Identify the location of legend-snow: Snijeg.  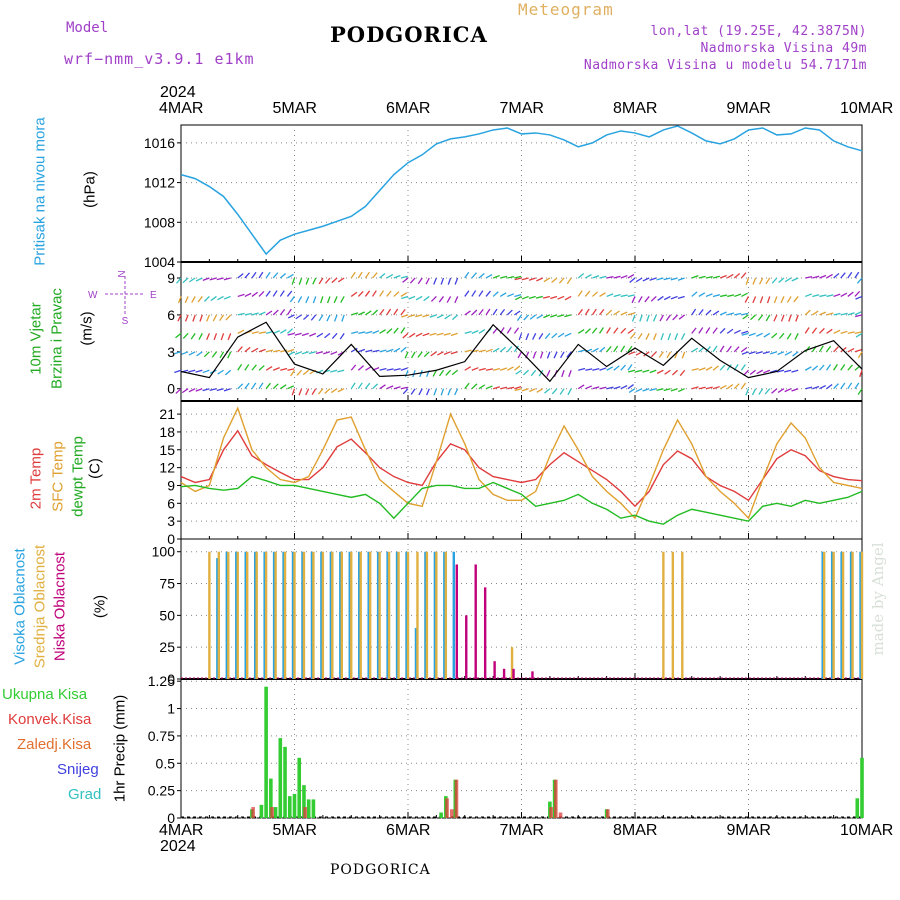
(78, 769).